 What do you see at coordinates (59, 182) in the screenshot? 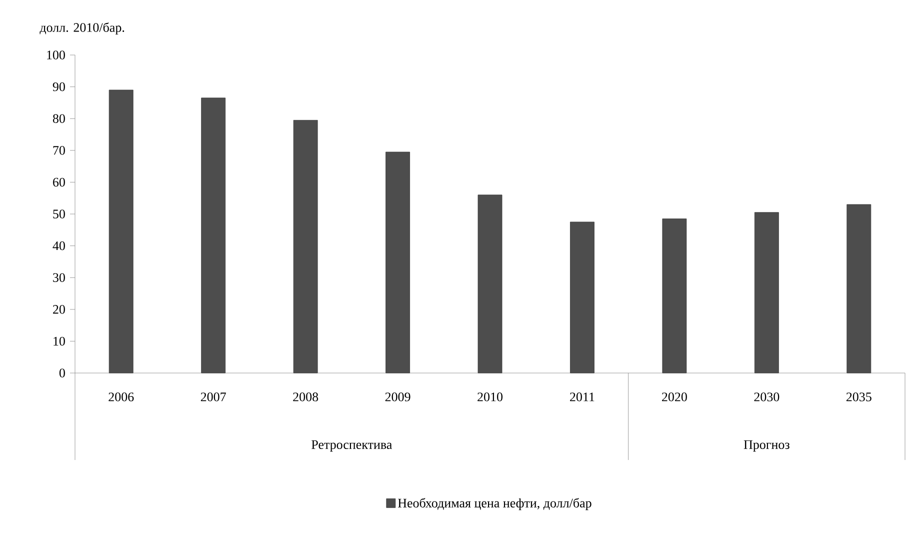
I see `y-tick-label: 60` at bounding box center [59, 182].